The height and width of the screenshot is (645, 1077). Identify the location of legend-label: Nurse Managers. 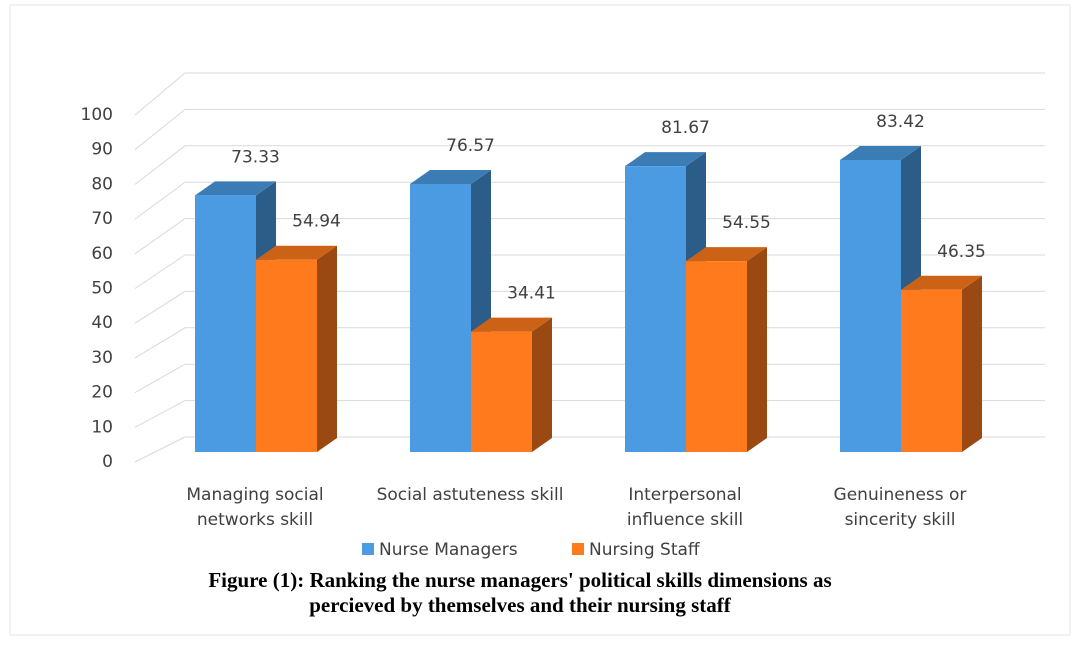
(448, 550).